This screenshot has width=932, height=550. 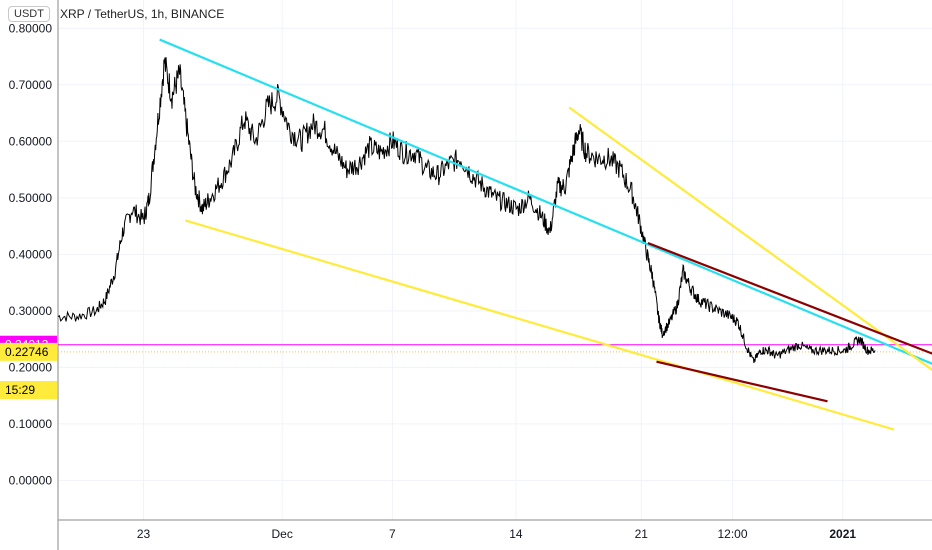 I want to click on price-label-text: 0.22746, so click(x=27, y=352).